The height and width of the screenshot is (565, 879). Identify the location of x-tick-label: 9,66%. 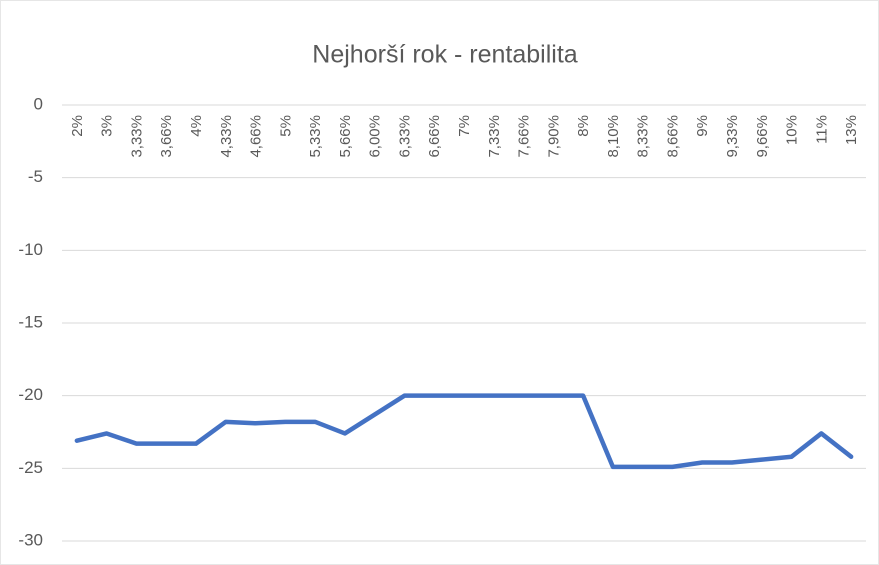
(762, 136).